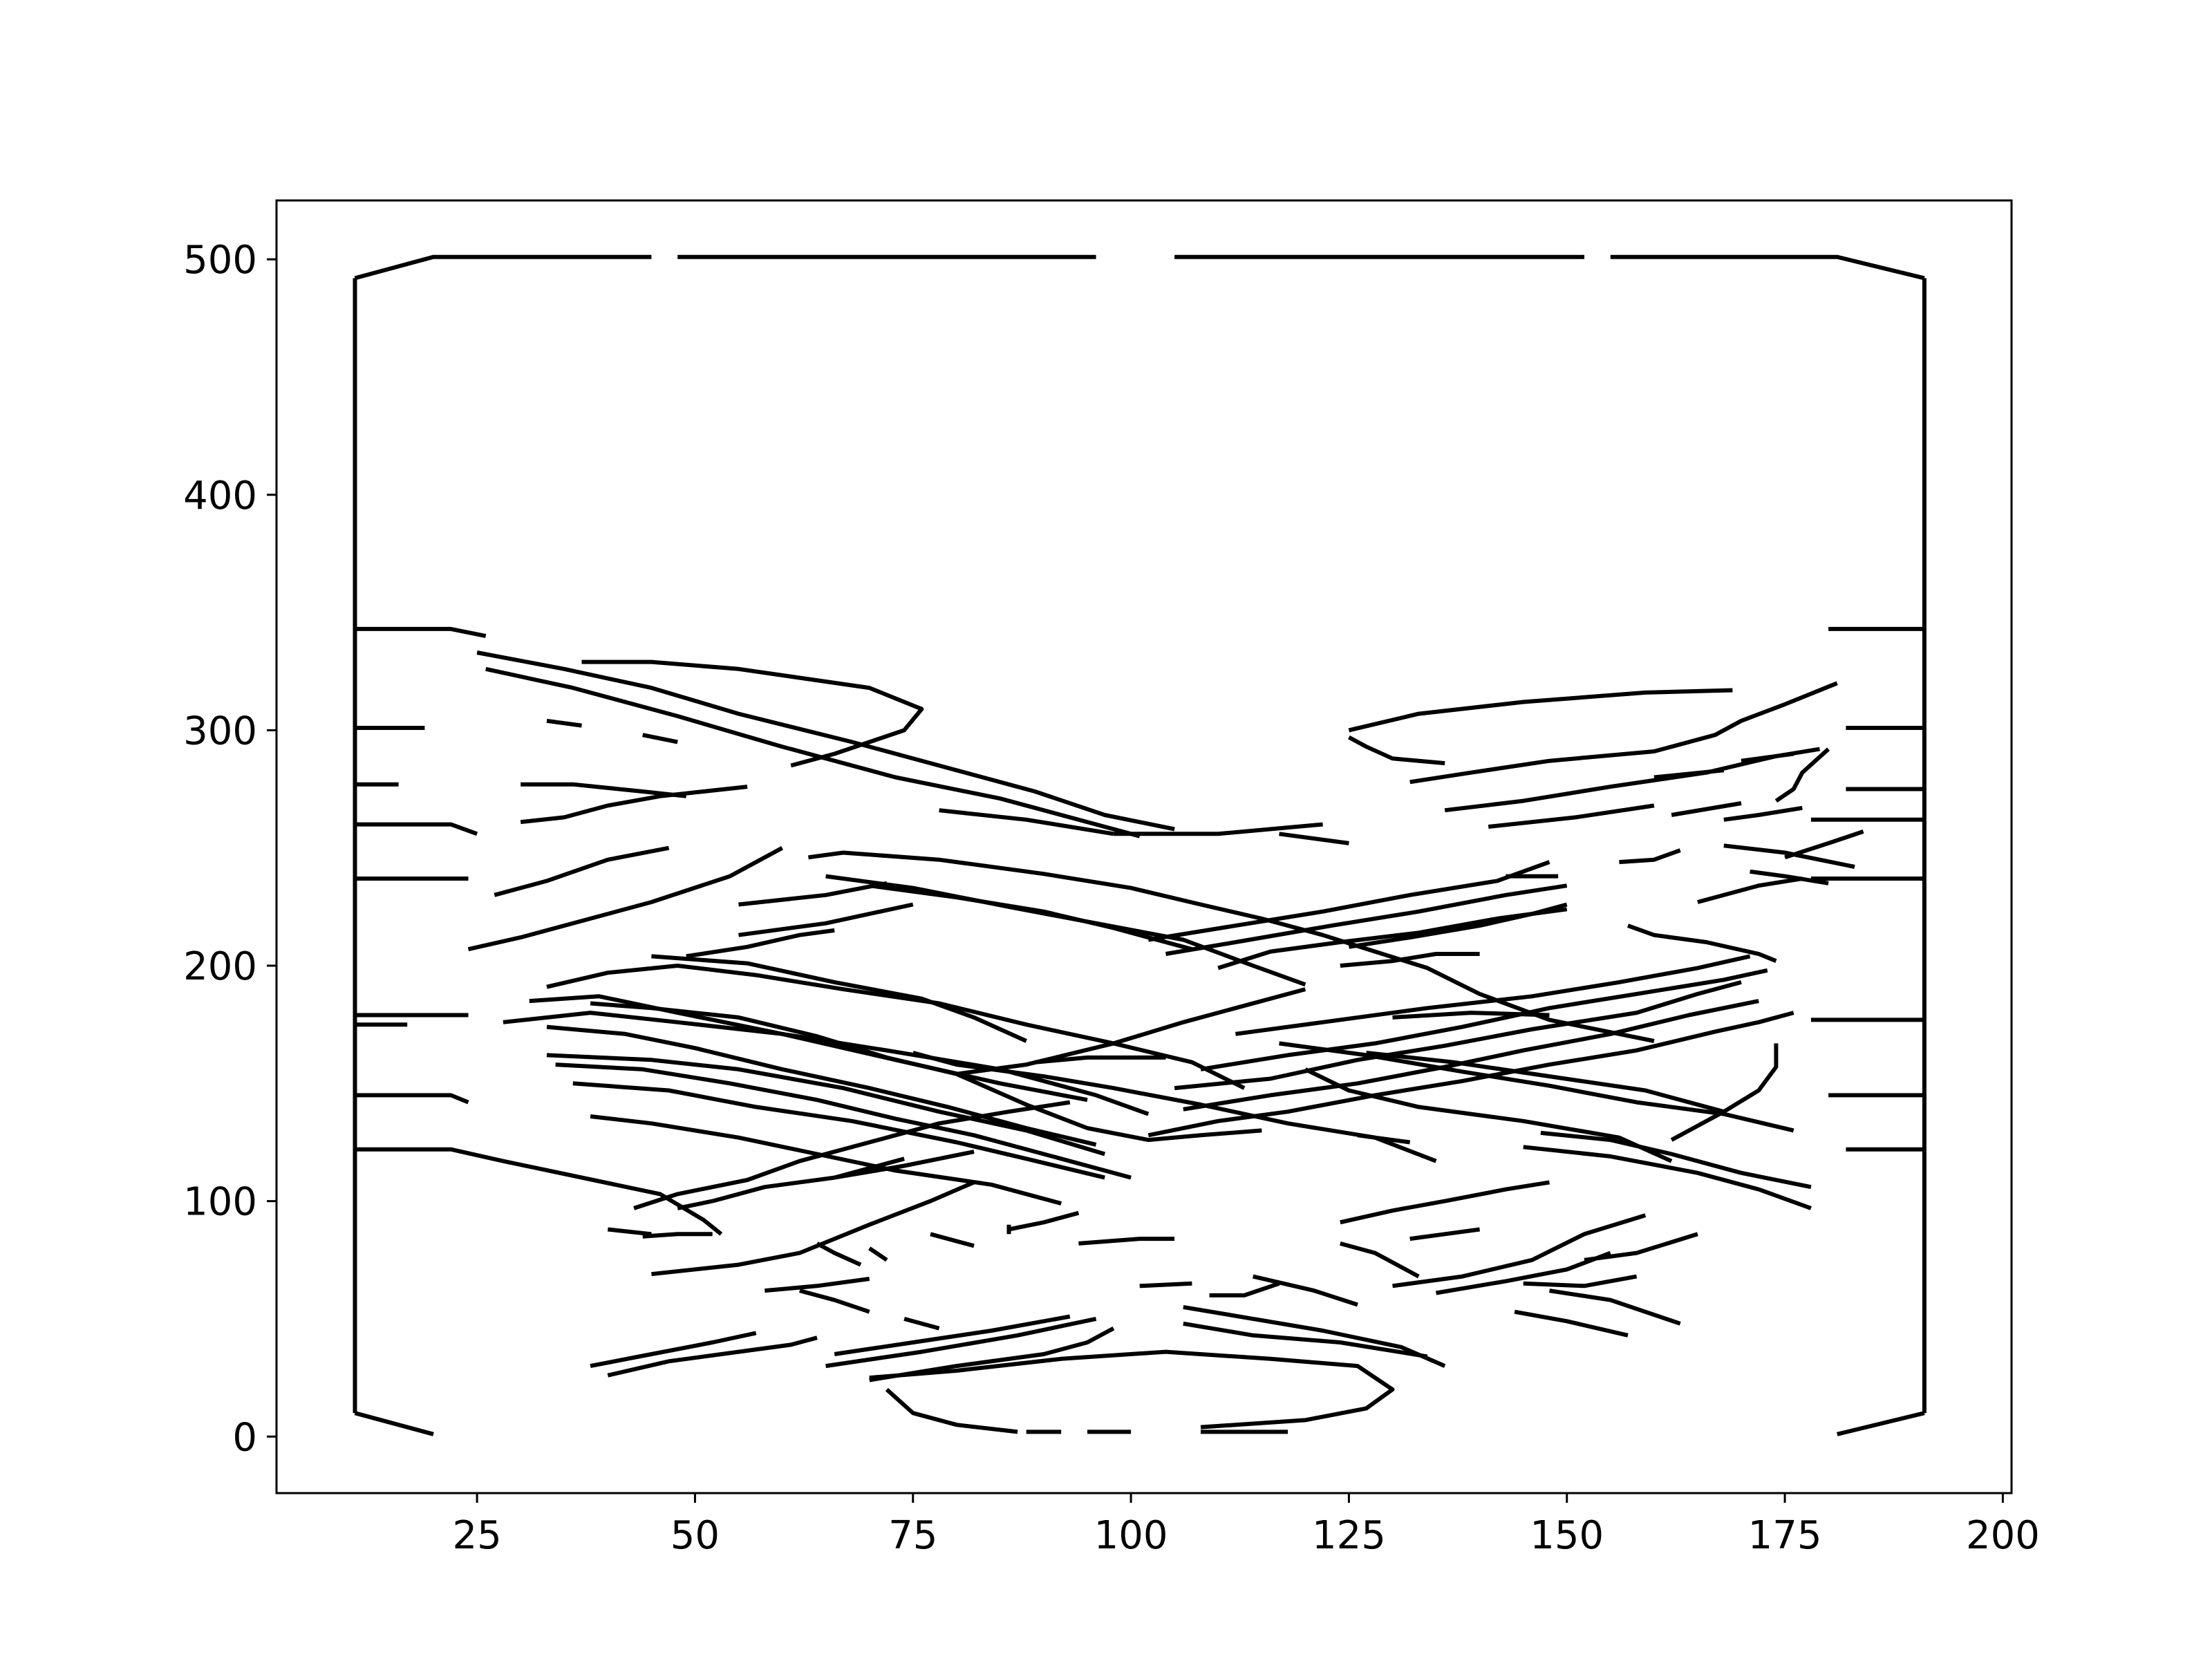 Image resolution: width=2212 pixels, height=1659 pixels. Describe the element at coordinates (220, 1202) in the screenshot. I see `y-tick-label: 100` at that location.